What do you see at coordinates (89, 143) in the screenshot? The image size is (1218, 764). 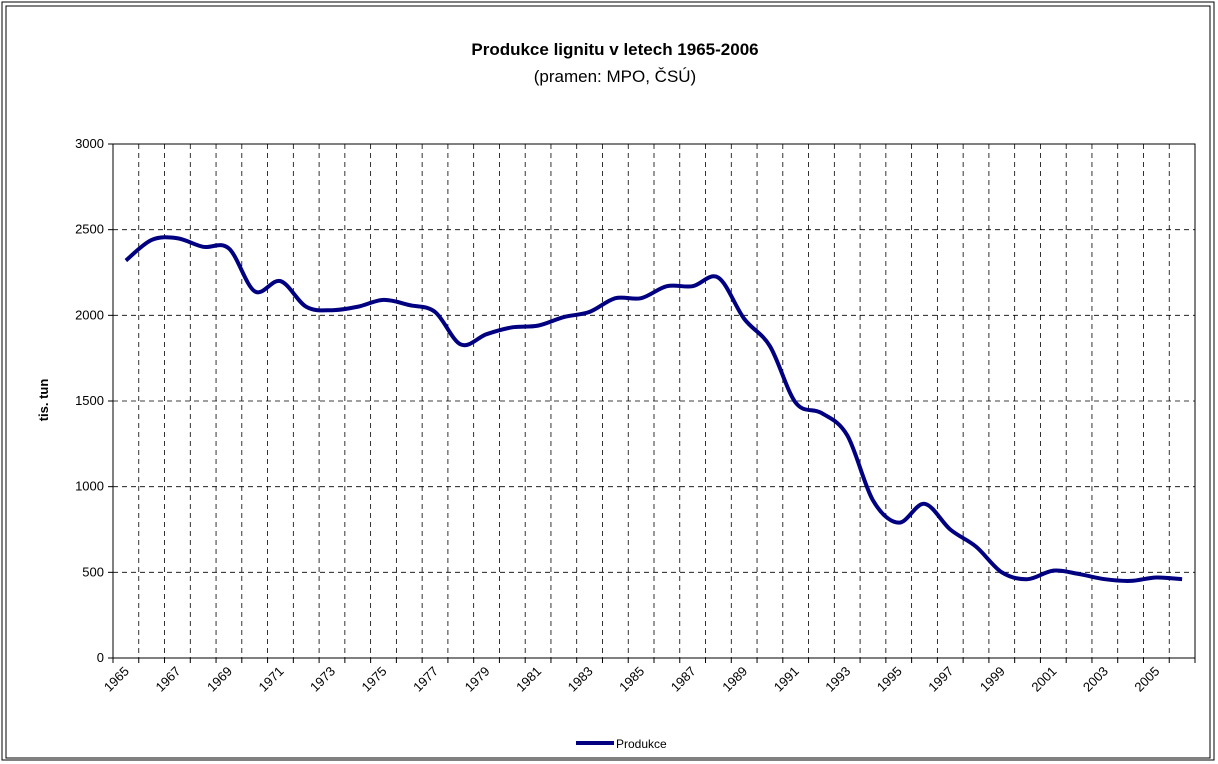 I see `y-tick-label: 3000` at bounding box center [89, 143].